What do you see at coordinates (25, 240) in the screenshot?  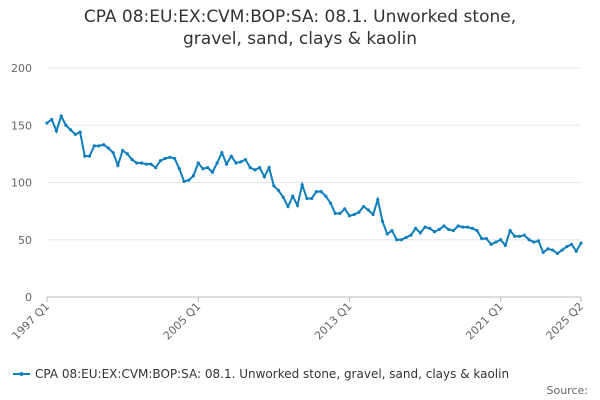 I see `y-tick-label: 50` at bounding box center [25, 240].